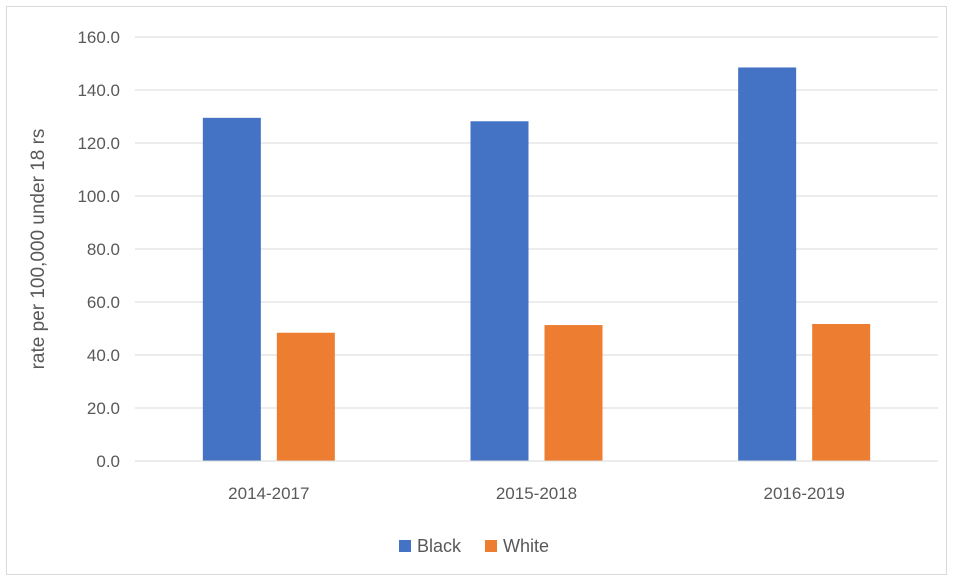 The height and width of the screenshot is (578, 954). Describe the element at coordinates (439, 546) in the screenshot. I see `legend-label-black: Black` at that location.